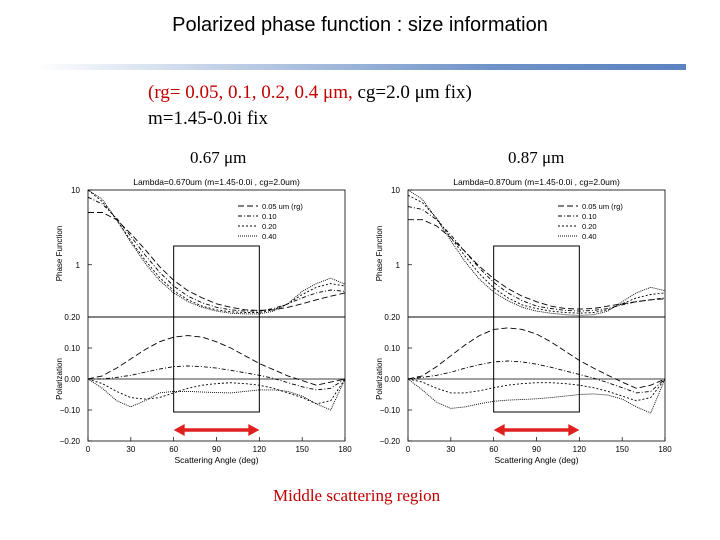 The height and width of the screenshot is (540, 720). What do you see at coordinates (412, 92) in the screenshot?
I see `cg-parameter: cg=2.0 μm fix)` at bounding box center [412, 92].